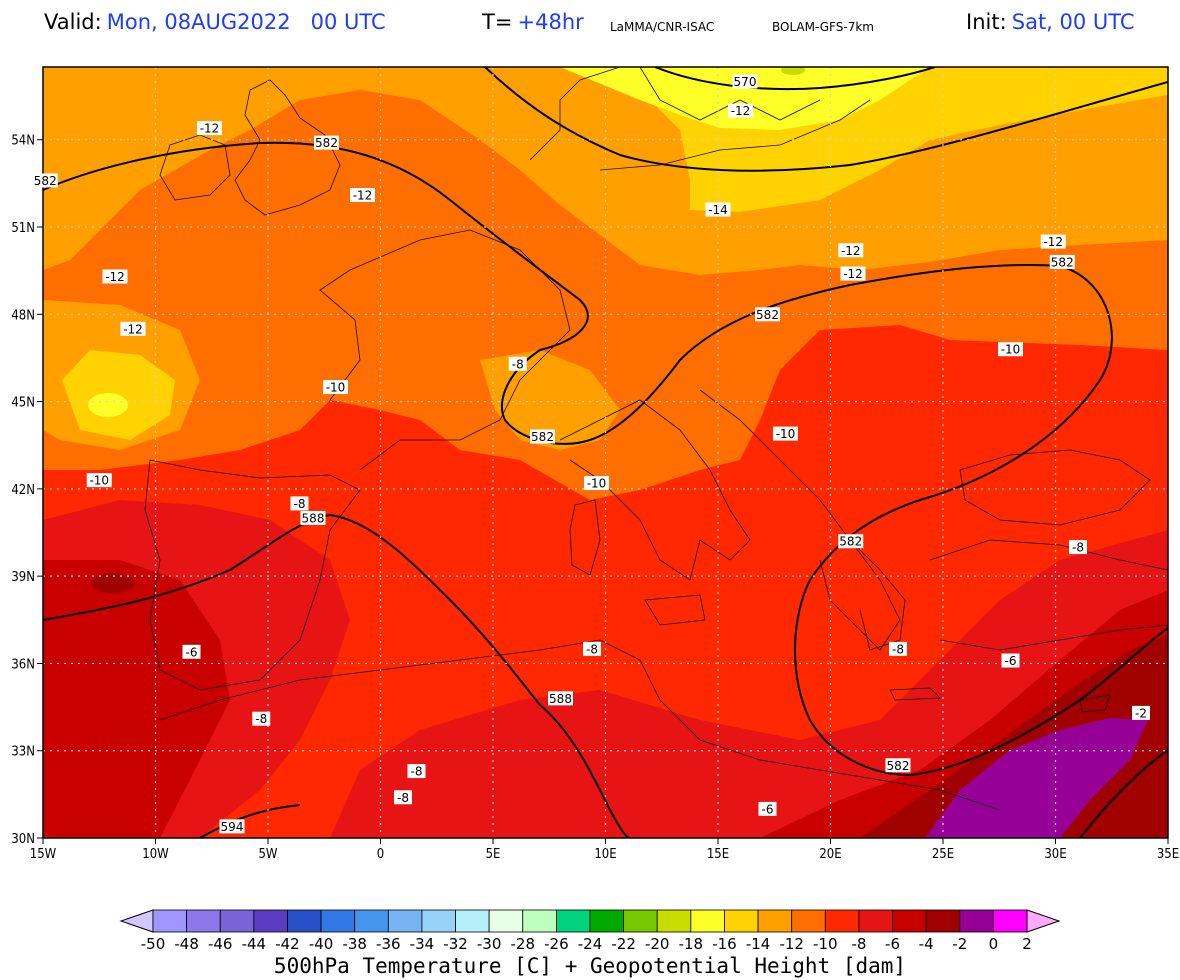 The image size is (1180, 980). Describe the element at coordinates (580, 725) in the screenshot. I see `coast-nafrica` at that location.